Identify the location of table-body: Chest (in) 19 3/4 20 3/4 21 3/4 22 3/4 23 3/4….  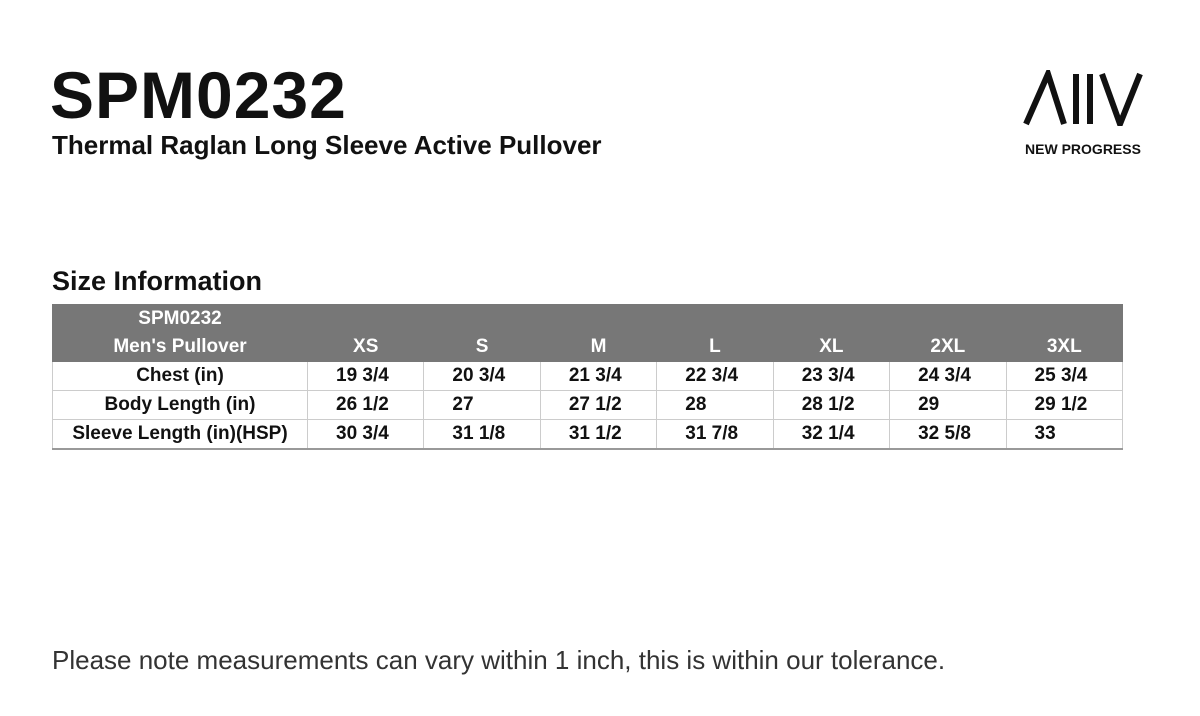
(588, 405).